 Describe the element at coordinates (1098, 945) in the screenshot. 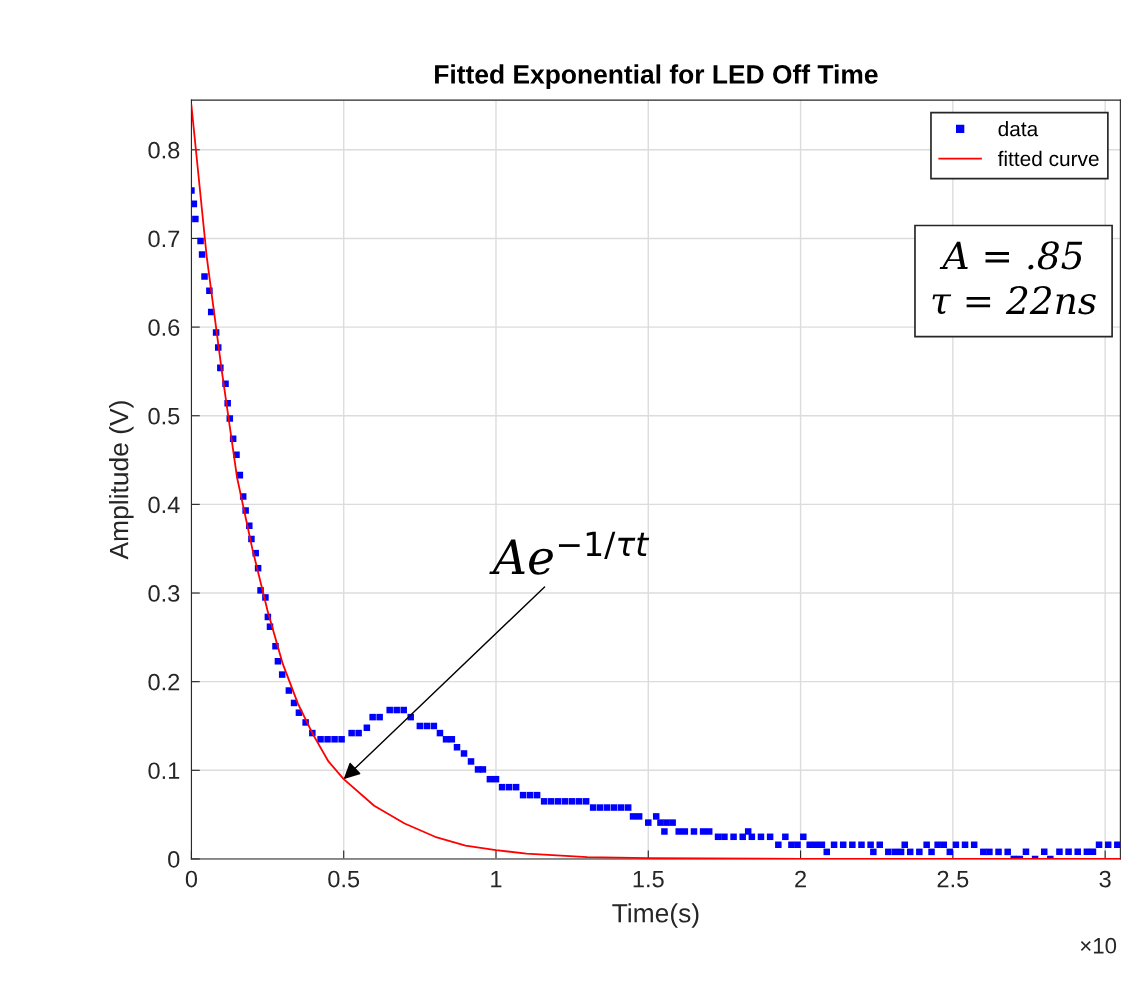

I see `text: ×10` at that location.